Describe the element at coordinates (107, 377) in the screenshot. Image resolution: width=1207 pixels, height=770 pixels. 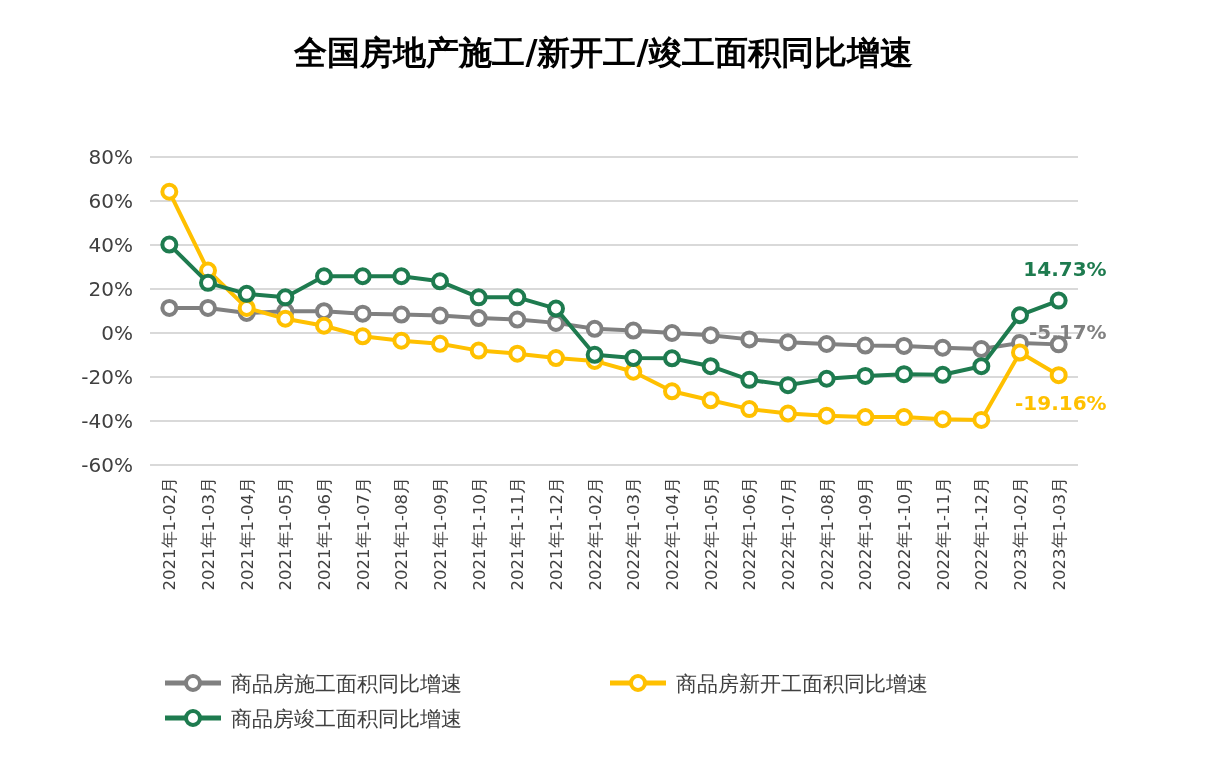
I see `y-tick-label: -20%` at that location.